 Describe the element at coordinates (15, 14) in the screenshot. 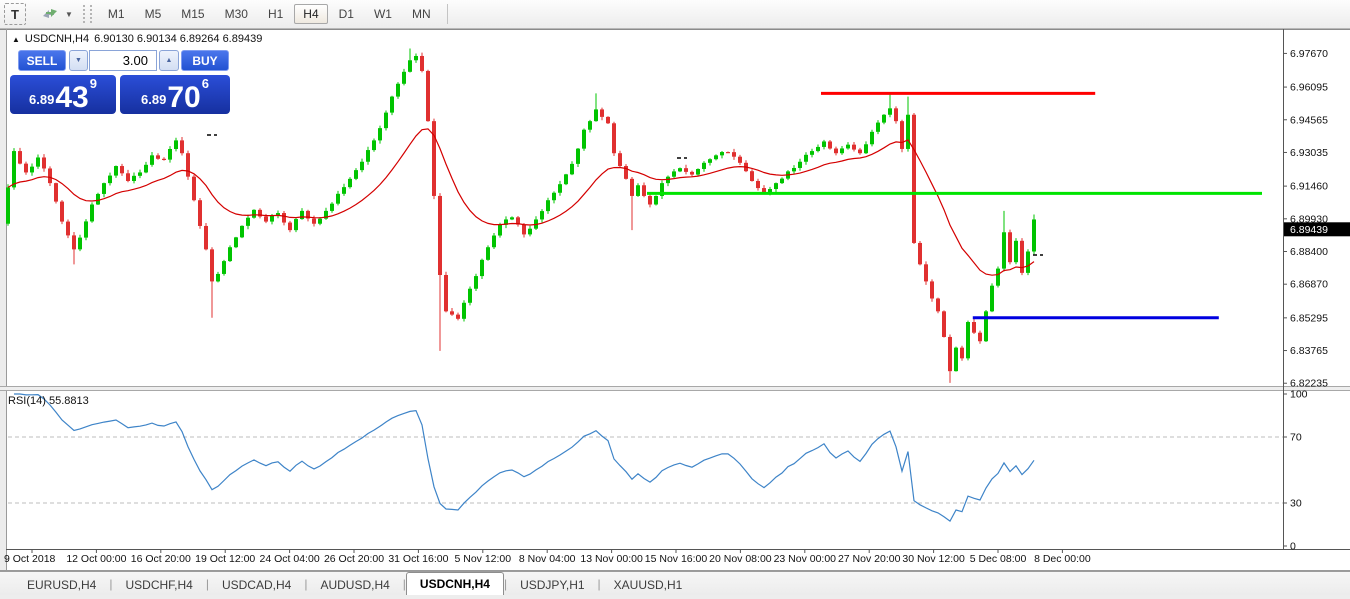

I see `text-tool-button: T` at that location.